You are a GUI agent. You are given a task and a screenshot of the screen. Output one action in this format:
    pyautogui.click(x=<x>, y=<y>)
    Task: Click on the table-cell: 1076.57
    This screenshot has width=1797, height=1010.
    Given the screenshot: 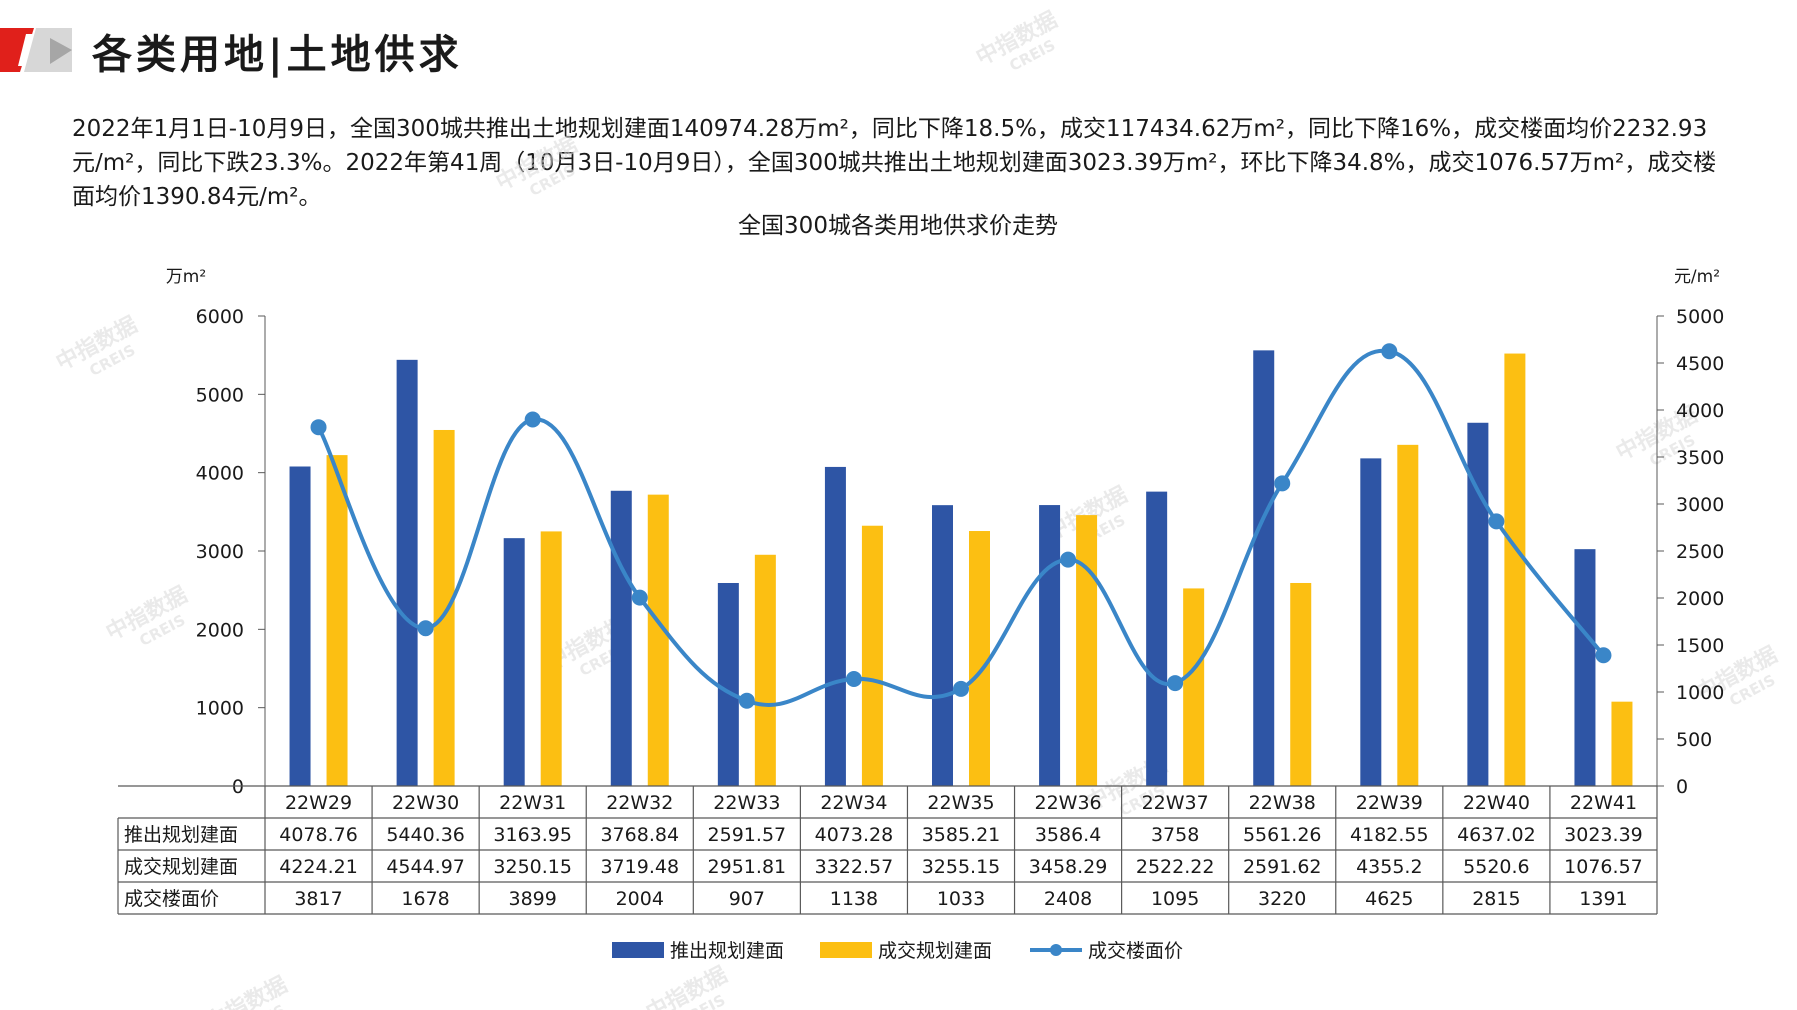 What is the action you would take?
    pyautogui.click(x=1603, y=867)
    